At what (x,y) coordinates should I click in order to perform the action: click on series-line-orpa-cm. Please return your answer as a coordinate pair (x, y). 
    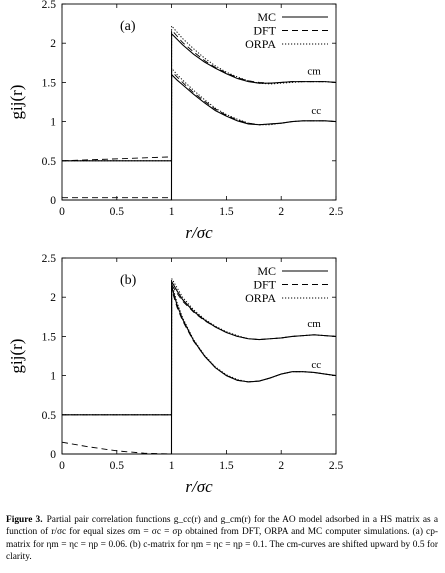
    Looking at the image, I should click on (199, 93).